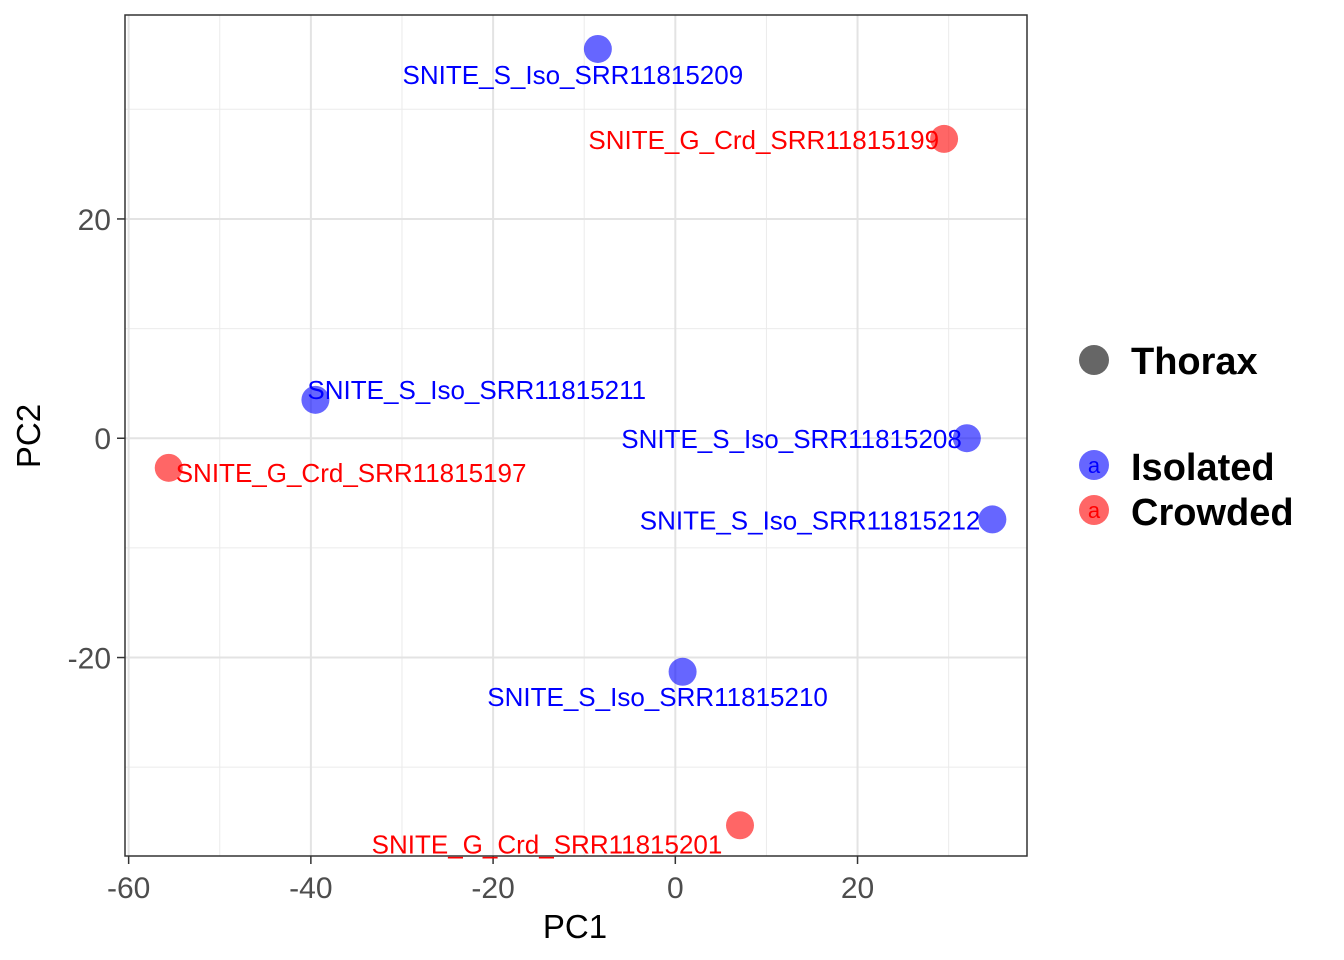  I want to click on legend-key-crowded-glyph: a, so click(1094, 510).